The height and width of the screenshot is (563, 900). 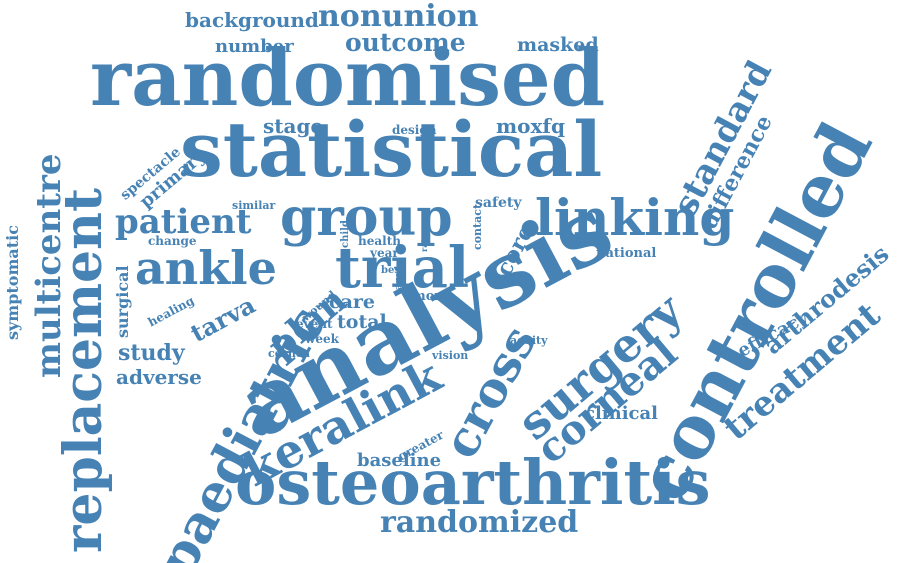 I want to click on word-osteoarthritis: osteoarthritis, so click(x=473, y=482).